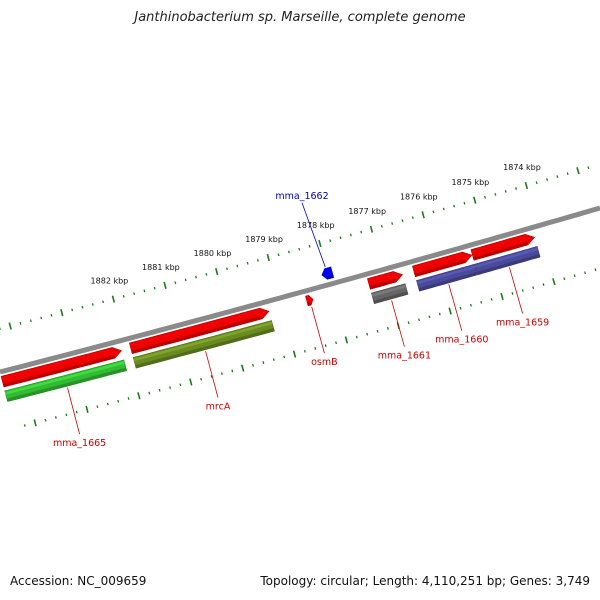 This screenshot has width=600, height=600. What do you see at coordinates (390, 297) in the screenshot?
I see `gene-mma_1661-orf-shadow` at bounding box center [390, 297].